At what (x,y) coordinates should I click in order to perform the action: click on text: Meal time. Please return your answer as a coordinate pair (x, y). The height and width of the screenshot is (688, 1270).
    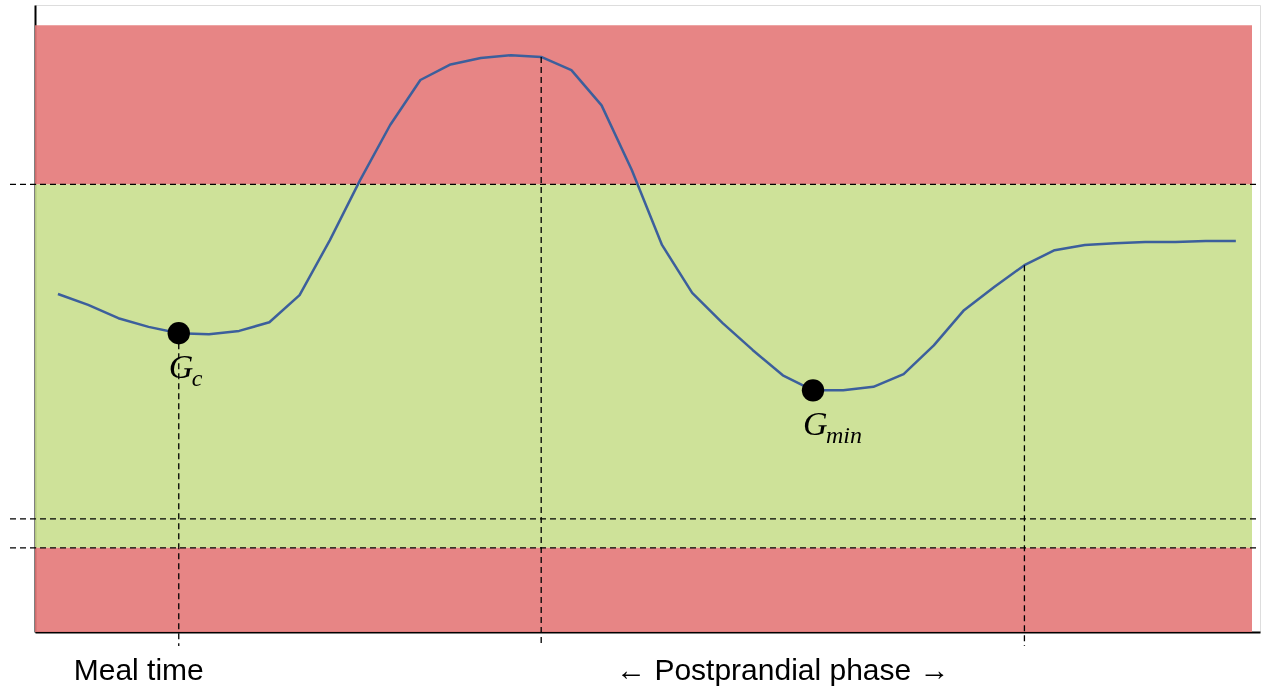
    Looking at the image, I should click on (138, 669).